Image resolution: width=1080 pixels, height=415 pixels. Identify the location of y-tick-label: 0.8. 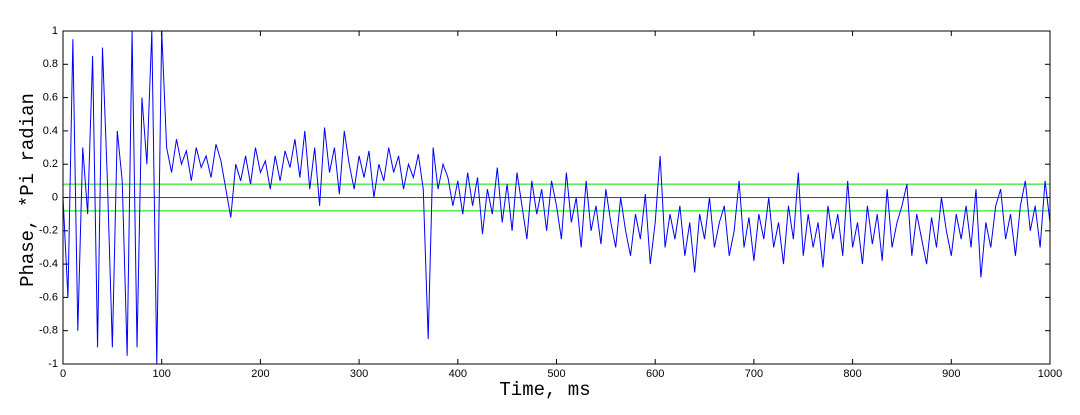
(50, 64).